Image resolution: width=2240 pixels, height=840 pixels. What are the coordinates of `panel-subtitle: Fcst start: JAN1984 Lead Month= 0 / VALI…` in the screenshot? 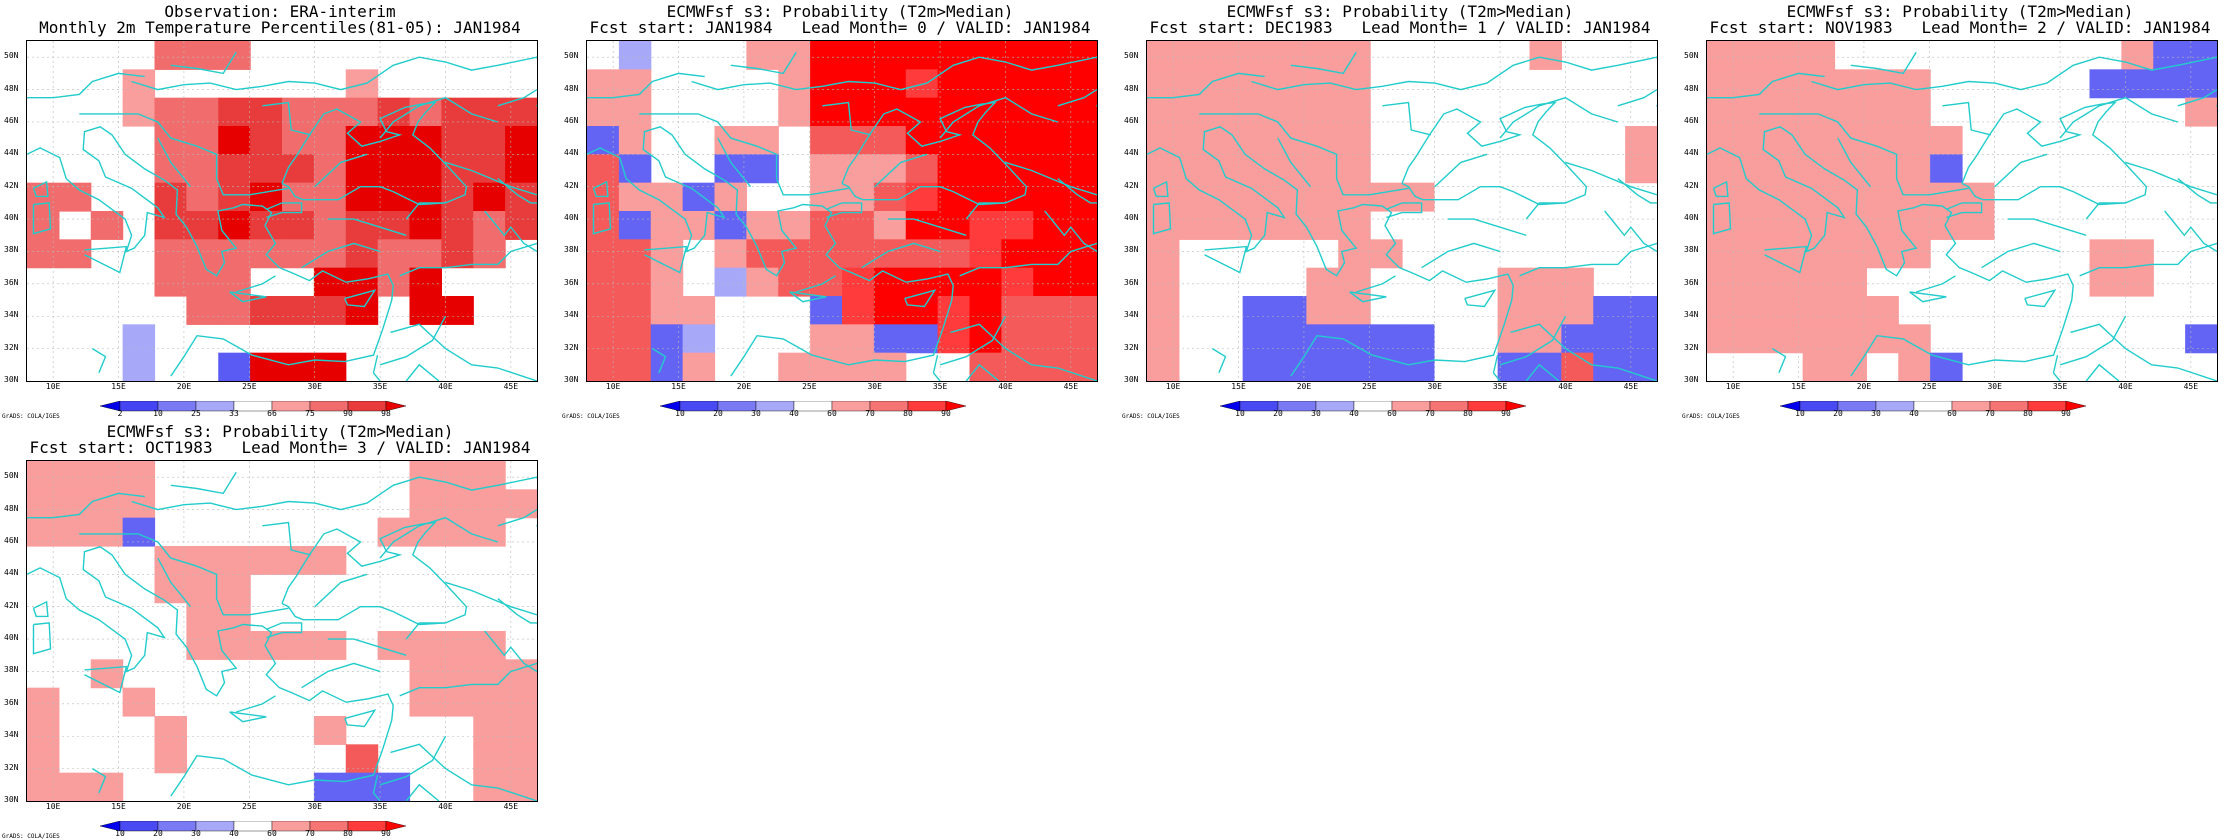 It's located at (840, 27).